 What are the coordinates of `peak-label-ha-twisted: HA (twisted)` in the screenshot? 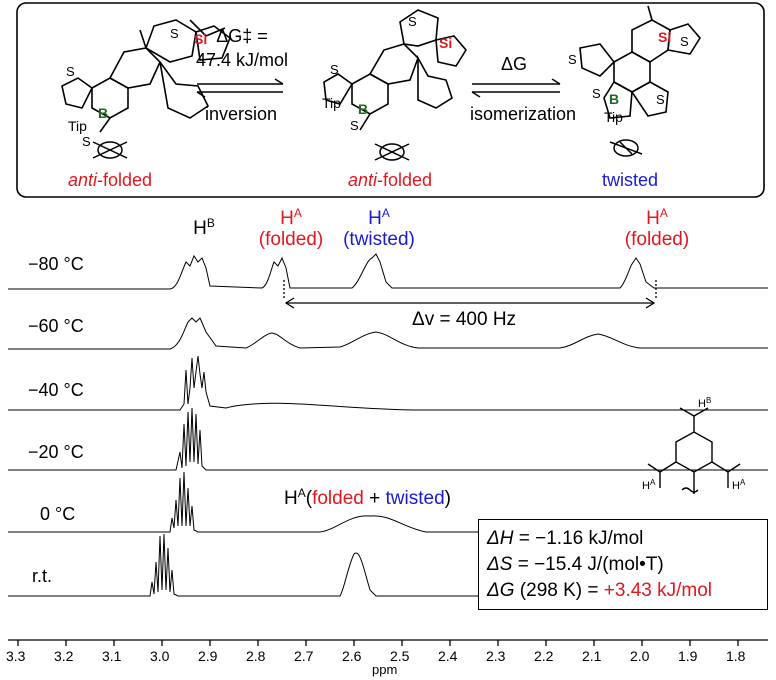 It's located at (379, 228).